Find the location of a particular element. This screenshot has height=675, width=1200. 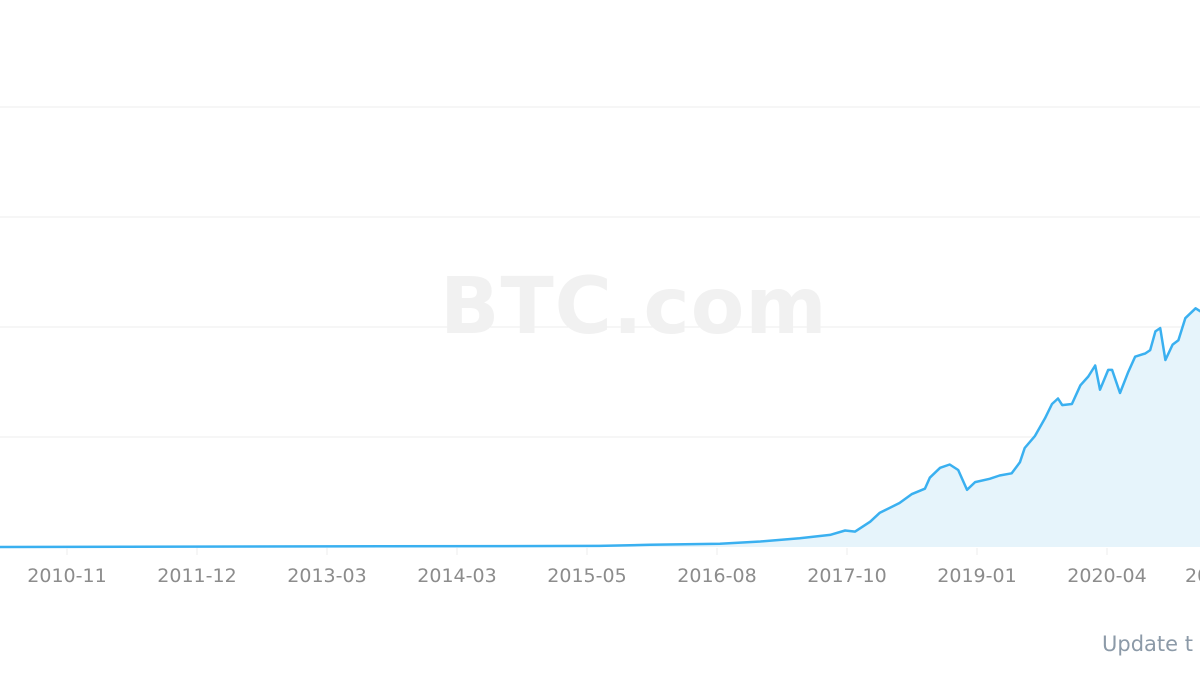

btc-com-watermark: BTC.com is located at coordinates (634, 307).